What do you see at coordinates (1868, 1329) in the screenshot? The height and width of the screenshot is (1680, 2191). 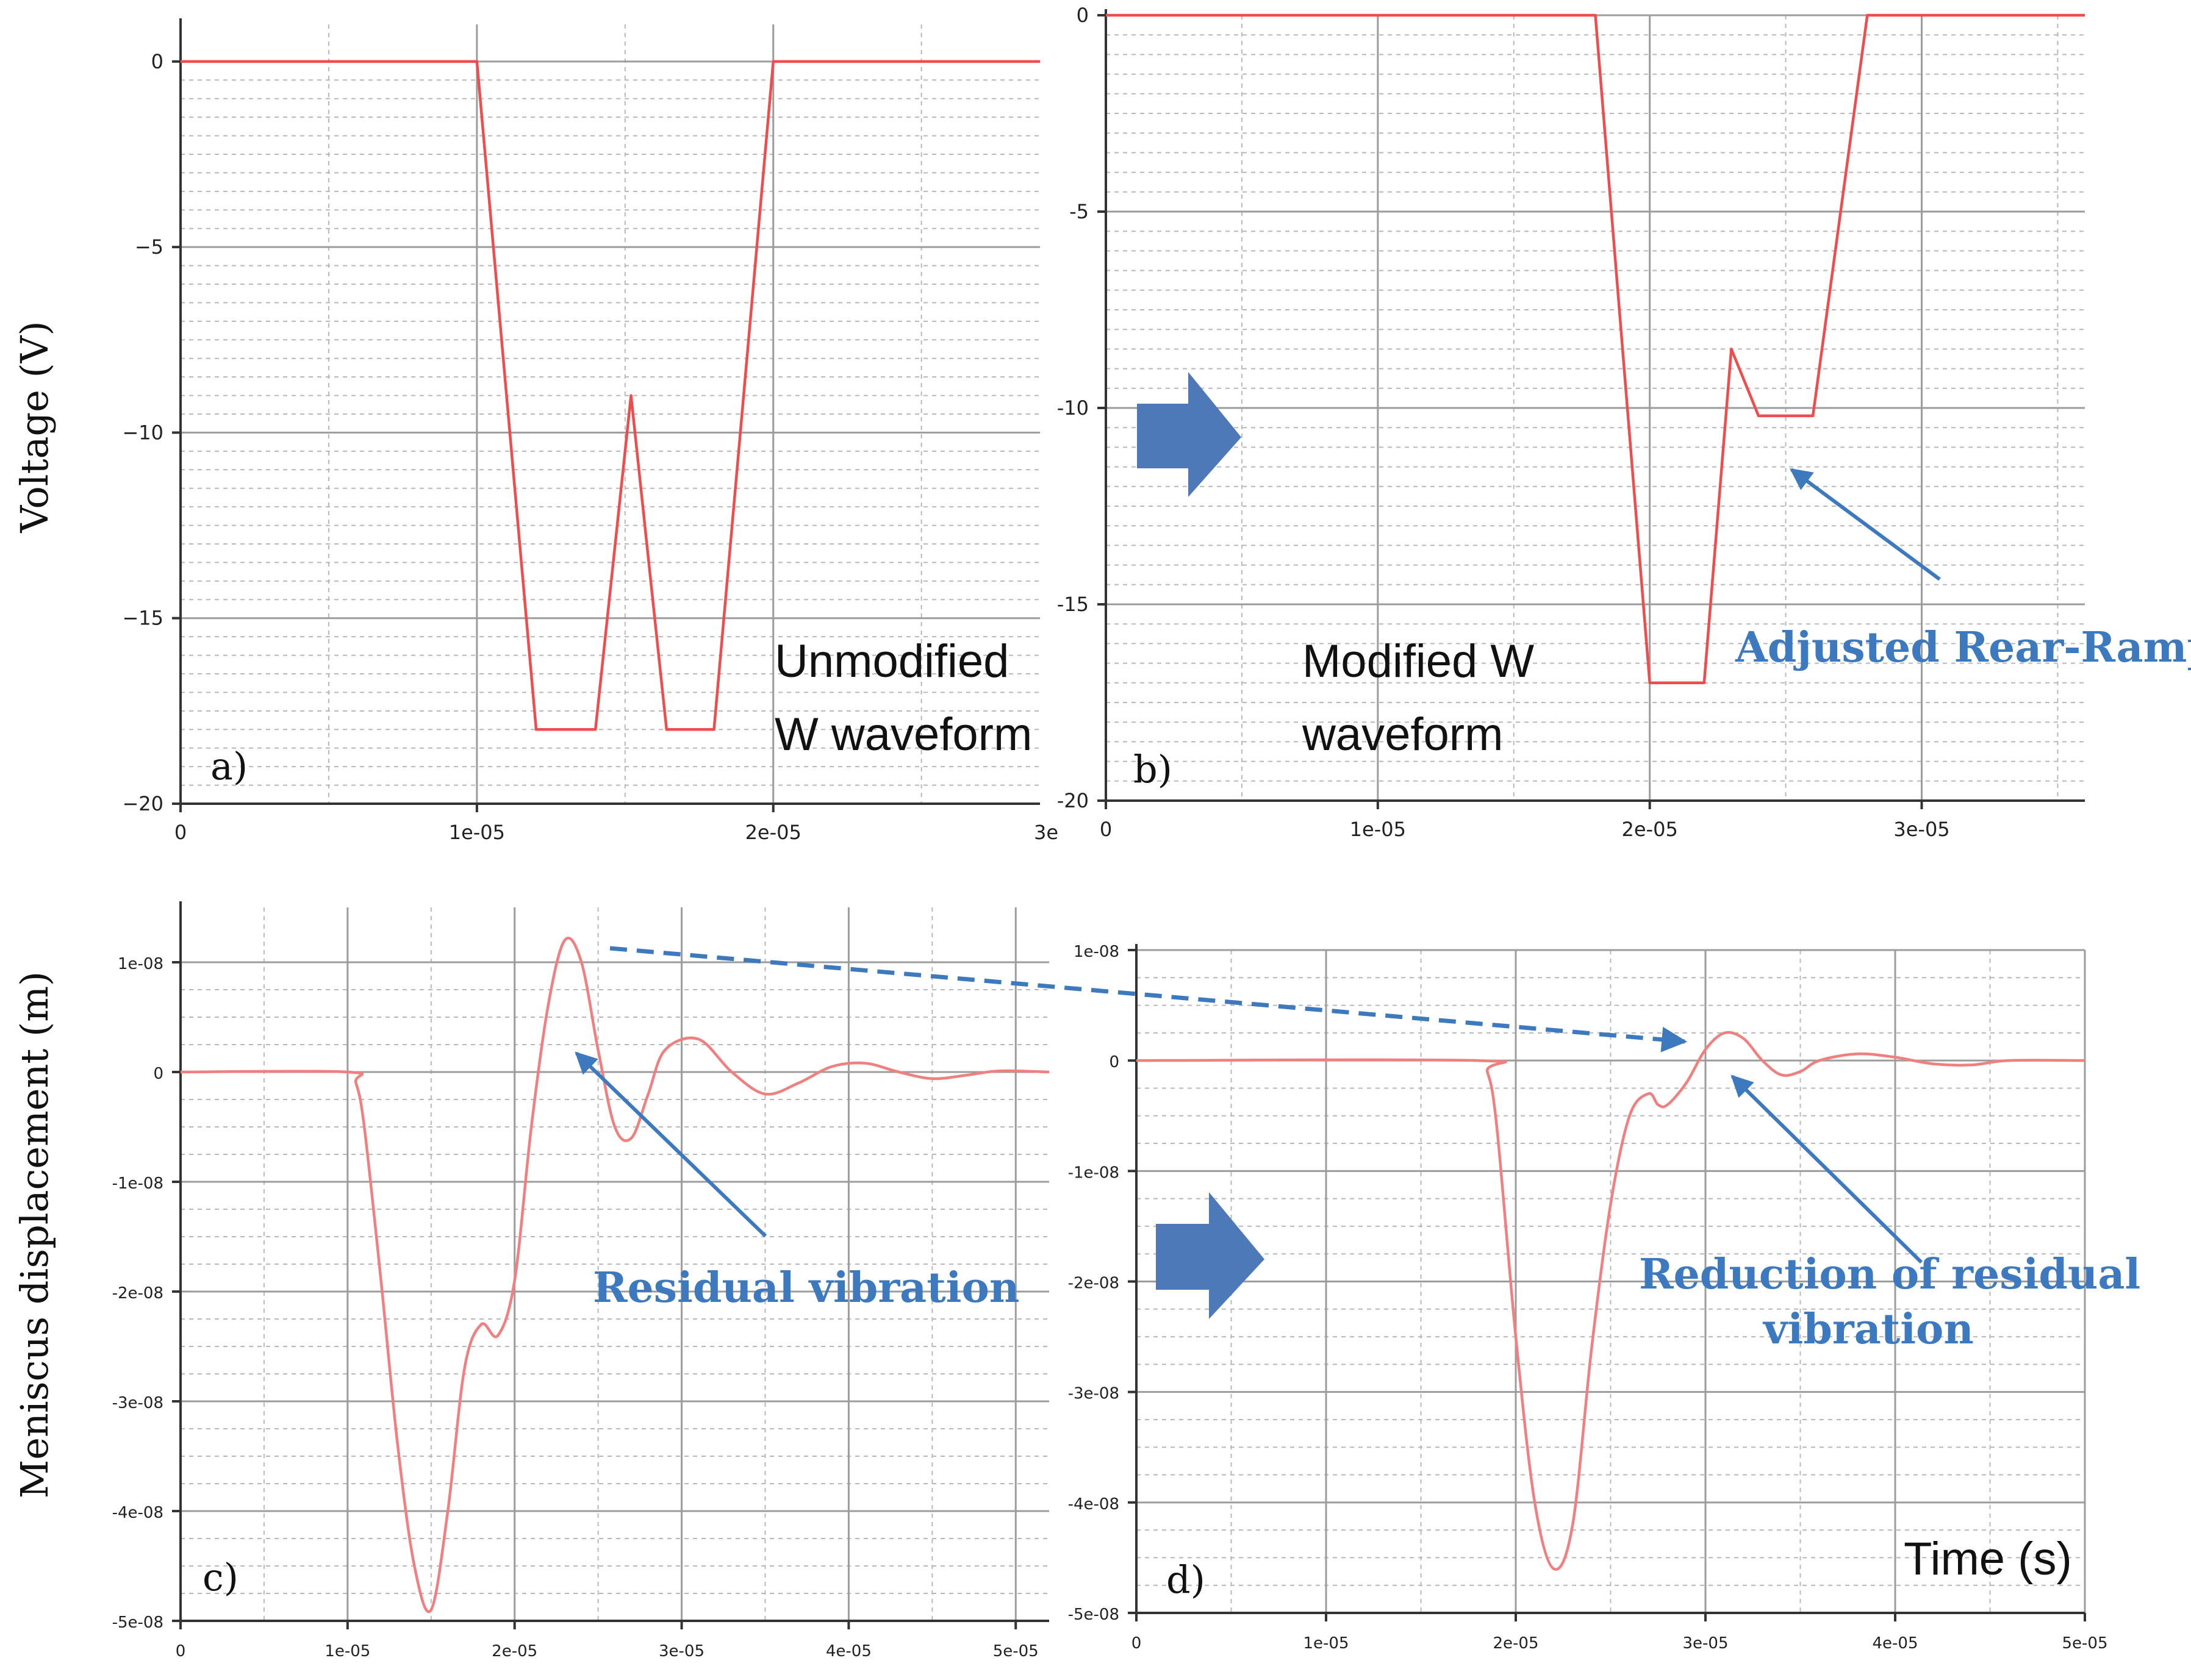 I see `reduction-label-line2: vibration` at bounding box center [1868, 1329].